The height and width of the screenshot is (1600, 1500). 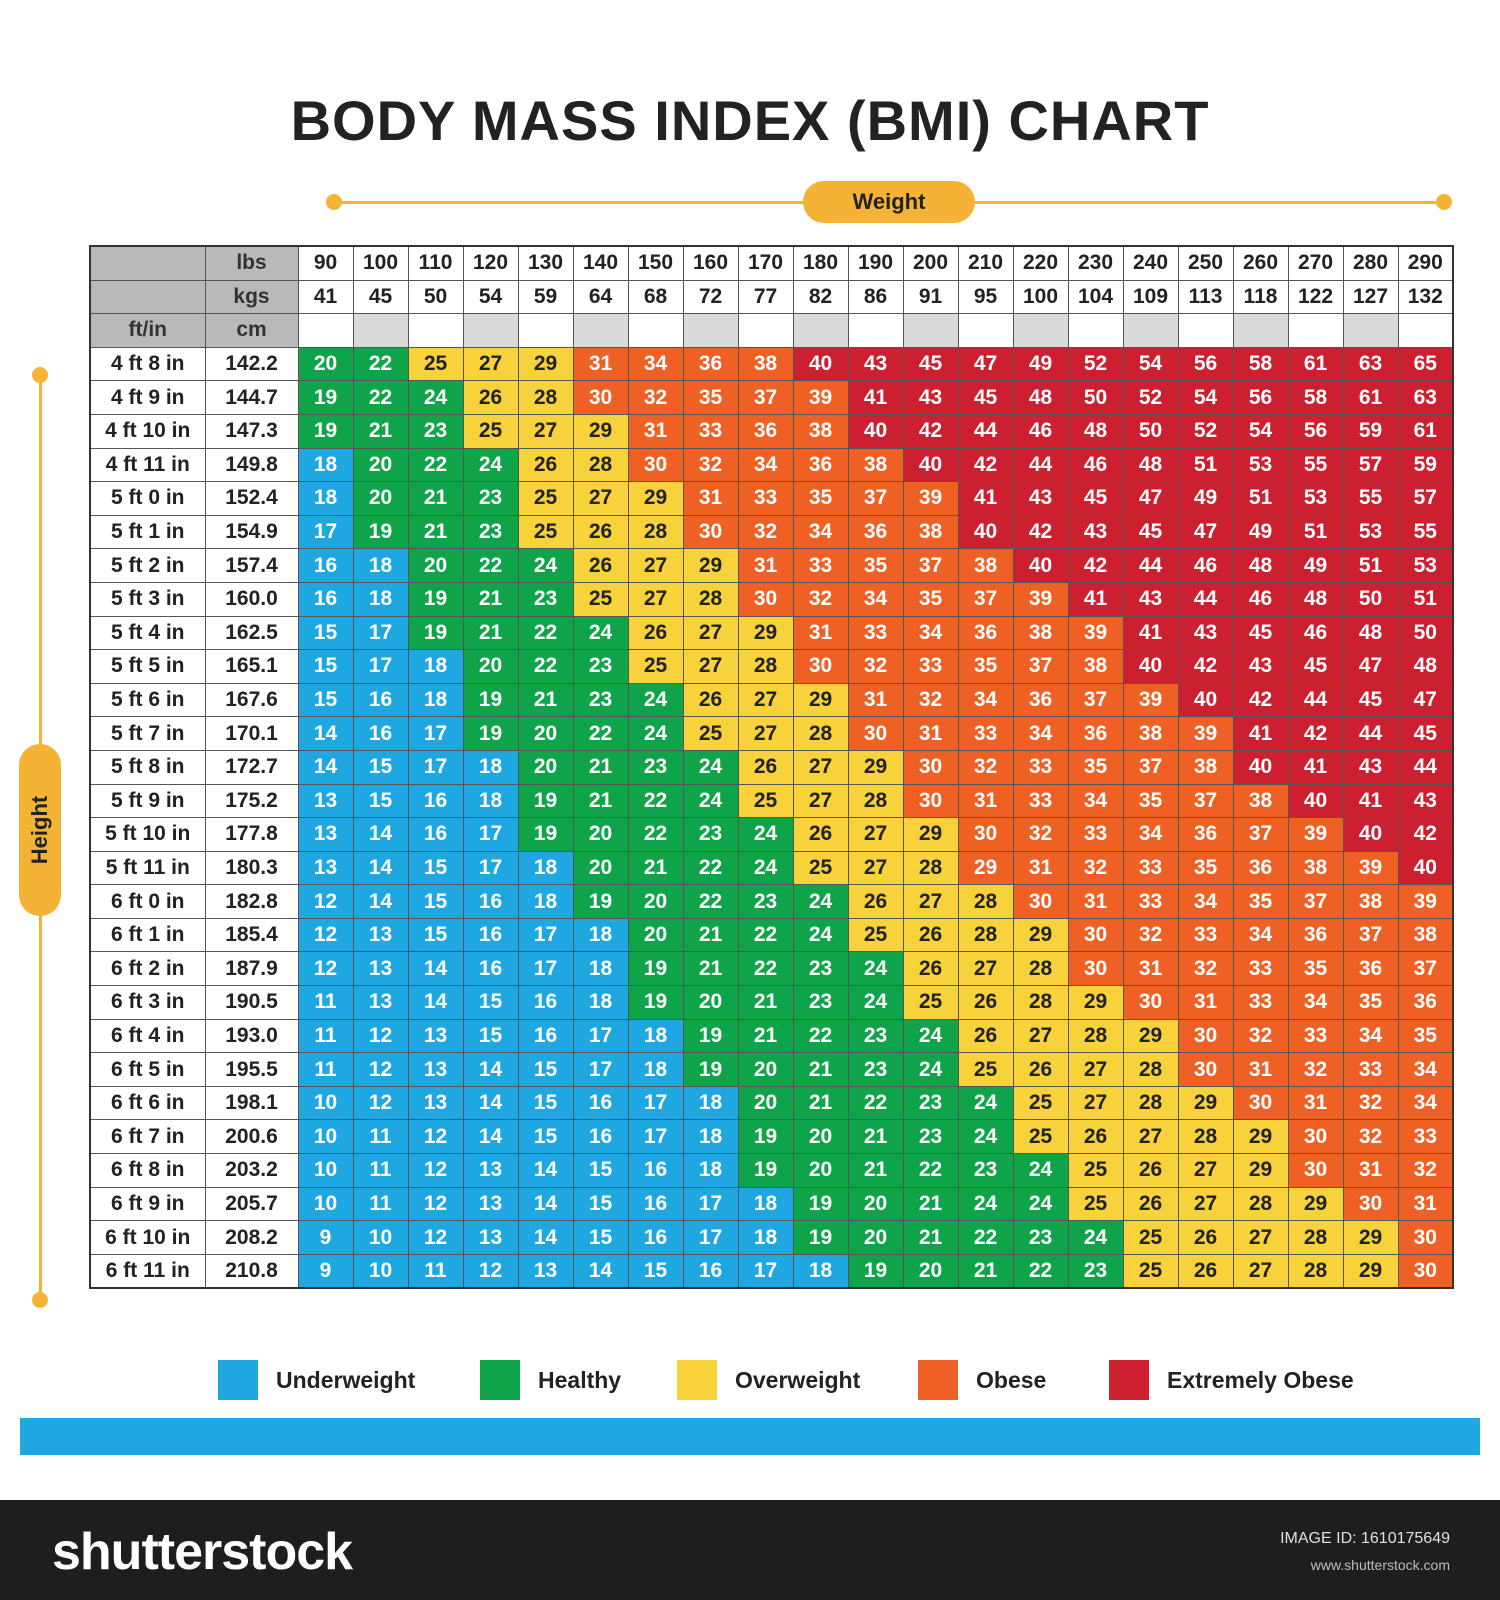 I want to click on bmi-cell: 32, so click(x=1205, y=969).